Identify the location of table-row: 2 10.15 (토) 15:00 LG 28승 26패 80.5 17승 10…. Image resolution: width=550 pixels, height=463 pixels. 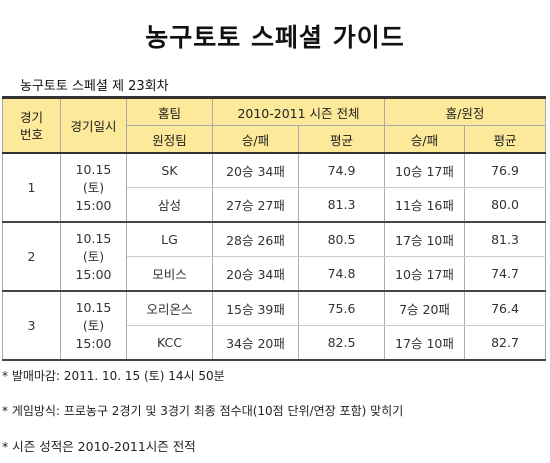
(274, 257).